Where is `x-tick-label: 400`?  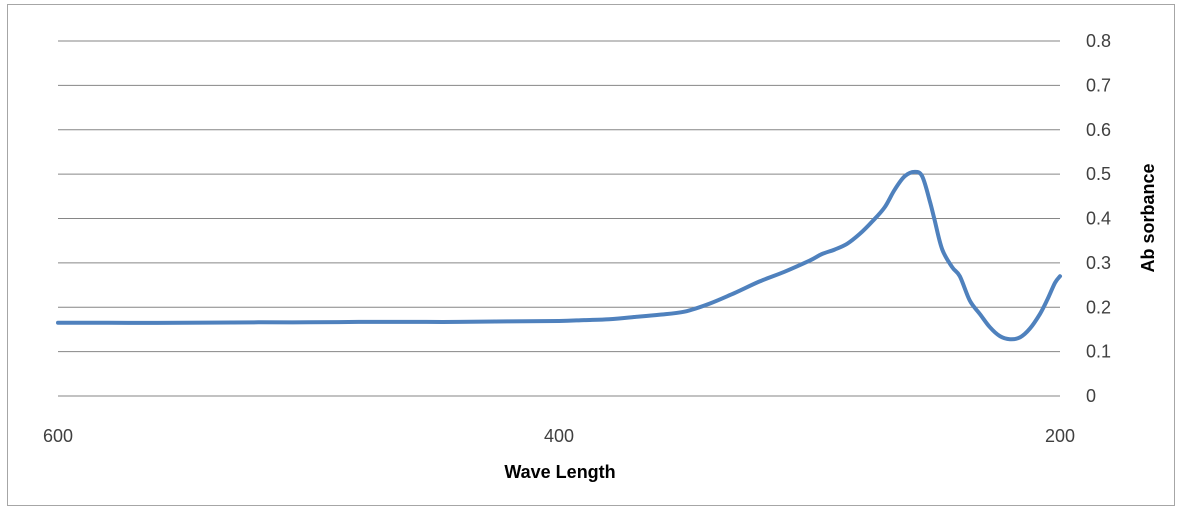 x-tick-label: 400 is located at coordinates (559, 436).